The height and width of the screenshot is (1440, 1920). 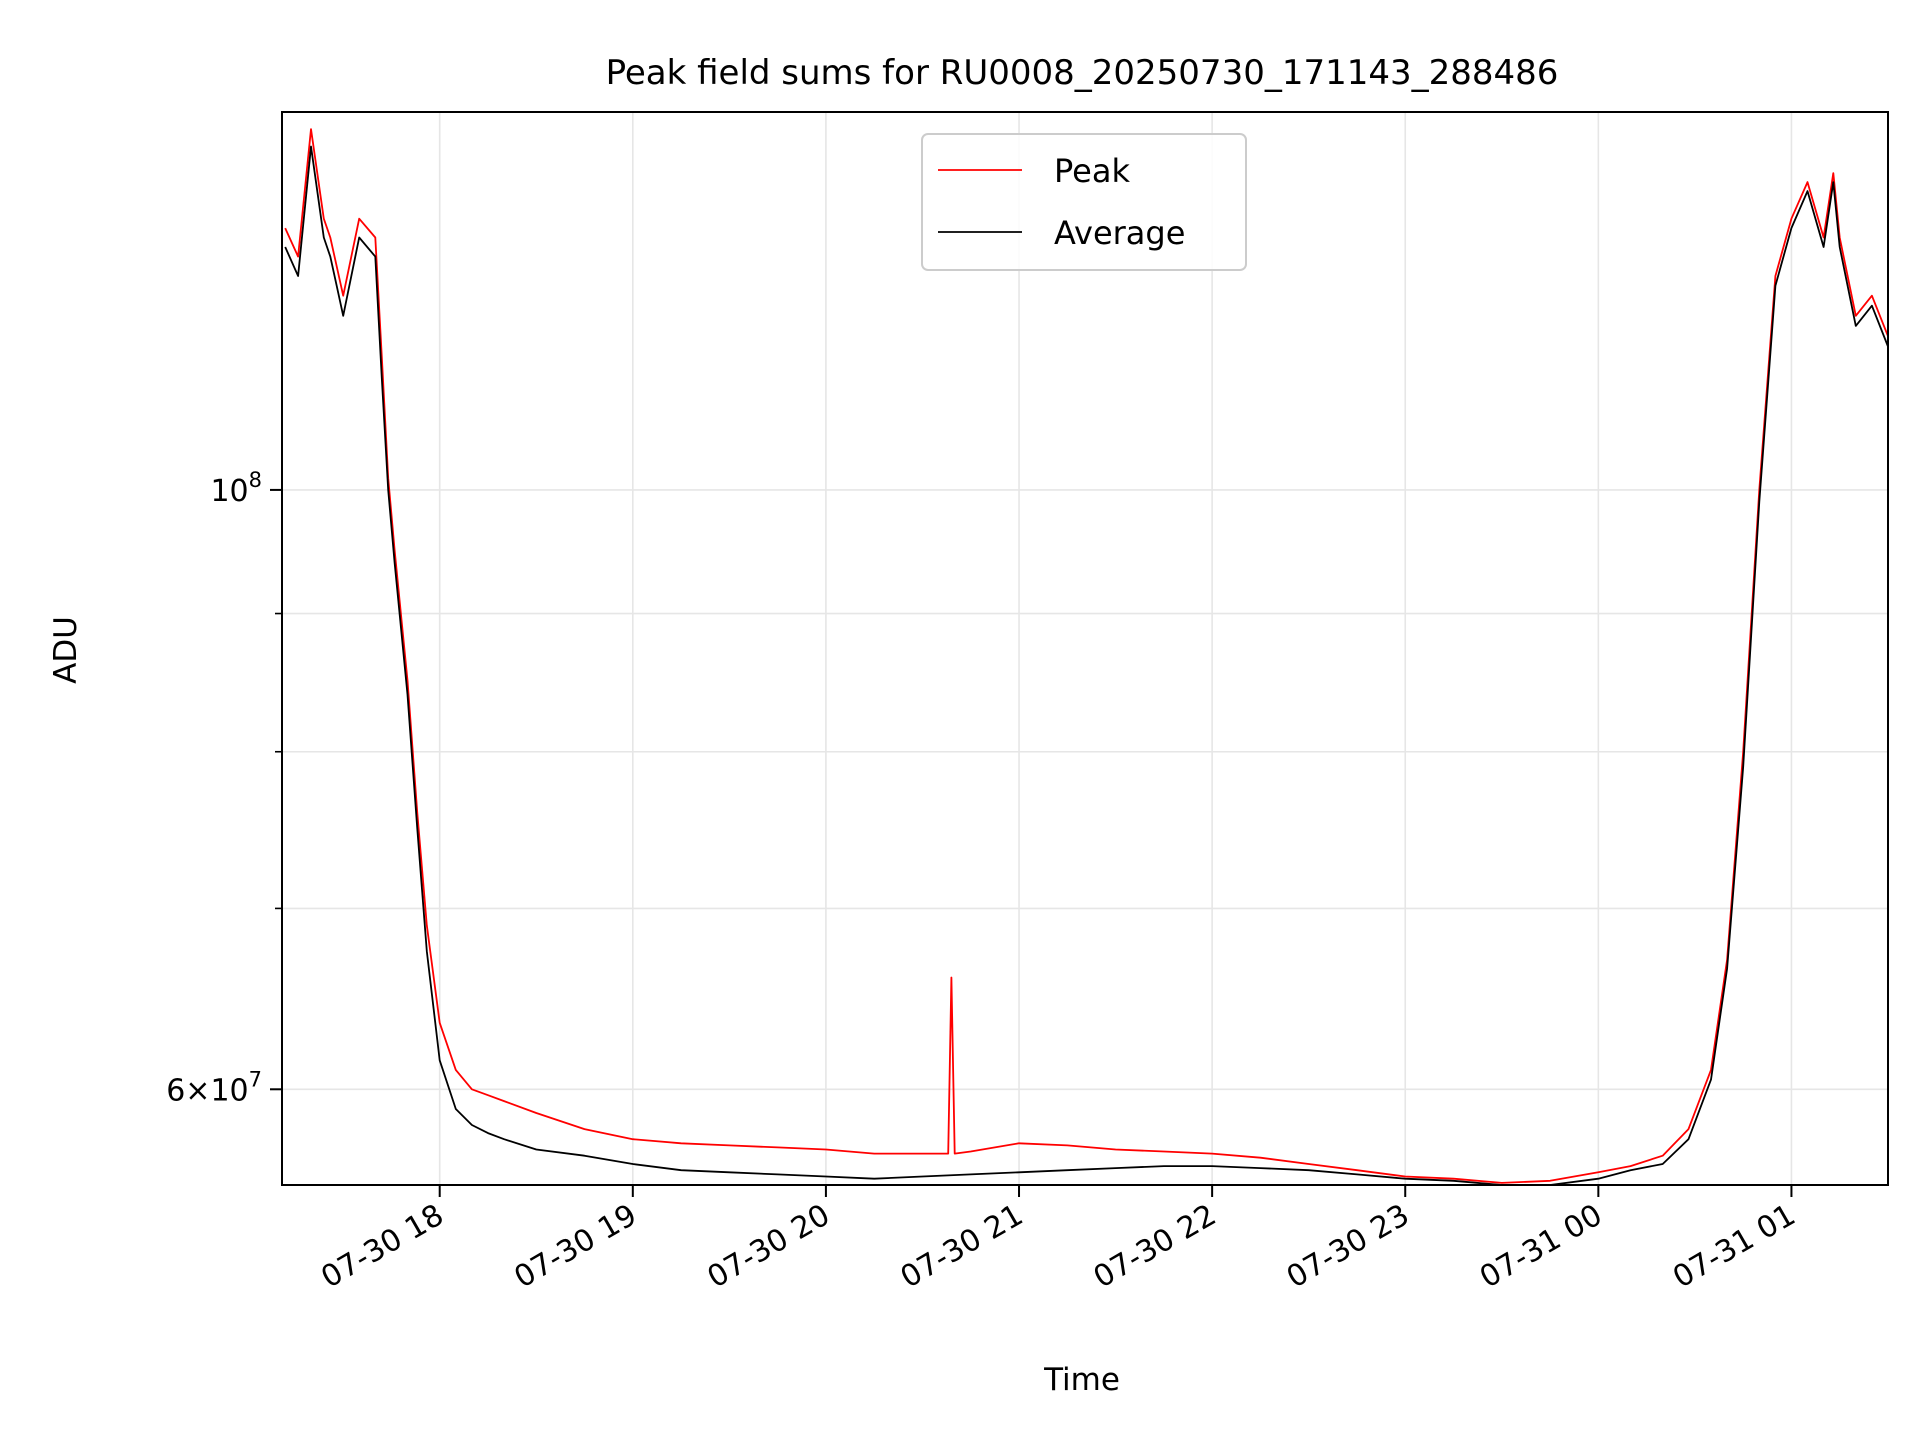 I want to click on y-tick-mantissa: 6, so click(x=175, y=1090).